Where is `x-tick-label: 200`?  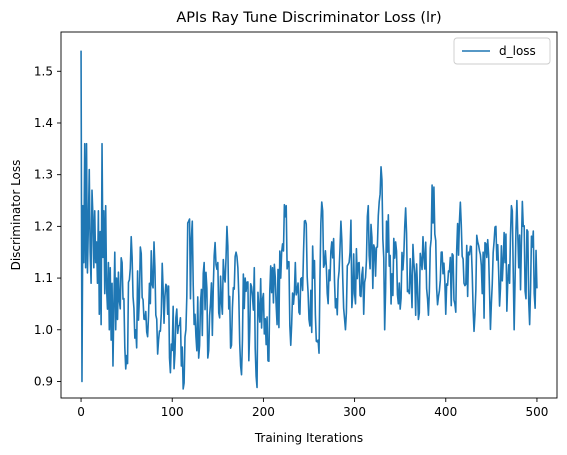
x-tick-label: 200 is located at coordinates (263, 412).